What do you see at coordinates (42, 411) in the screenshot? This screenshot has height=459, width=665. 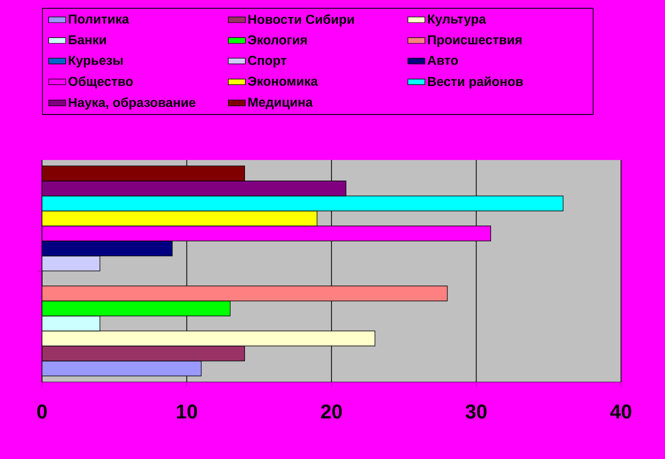 I see `x-tick-label: 0` at bounding box center [42, 411].